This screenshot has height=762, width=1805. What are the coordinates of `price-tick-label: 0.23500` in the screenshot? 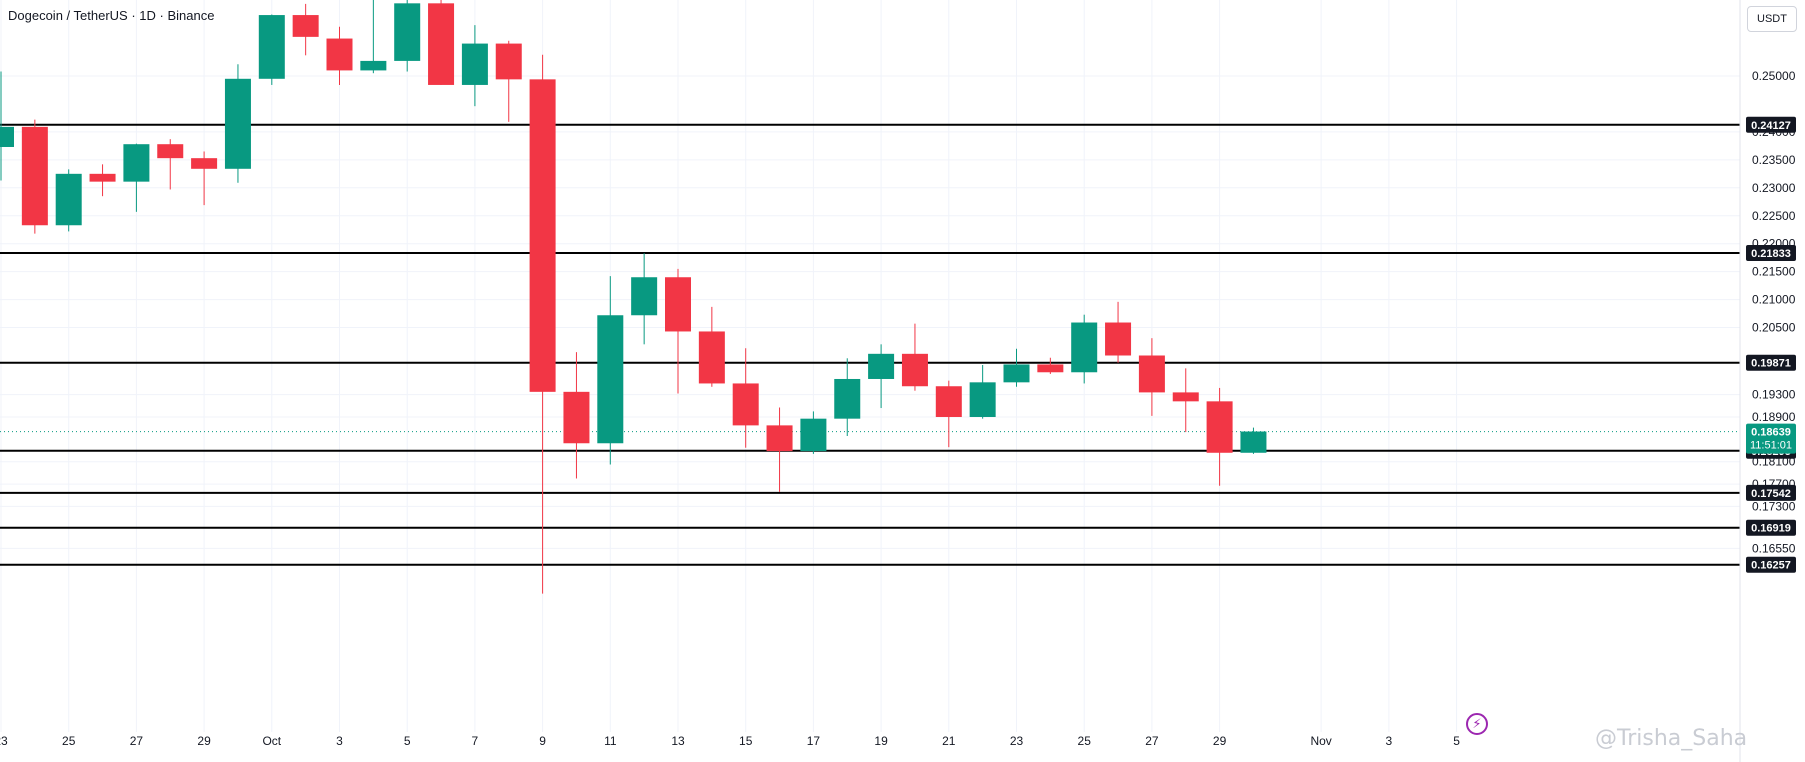 It's located at (1774, 160).